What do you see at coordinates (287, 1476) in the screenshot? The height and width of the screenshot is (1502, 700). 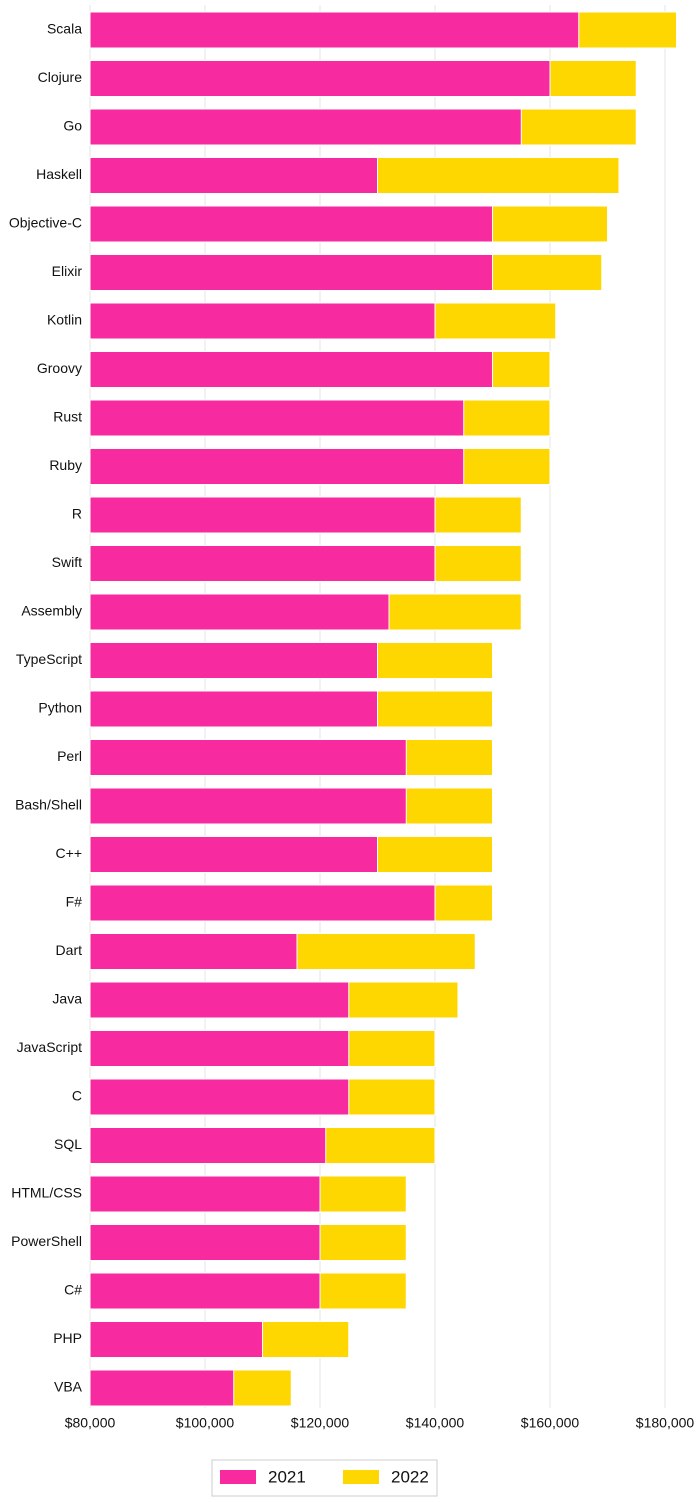 I see `legend-label: 2021` at bounding box center [287, 1476].